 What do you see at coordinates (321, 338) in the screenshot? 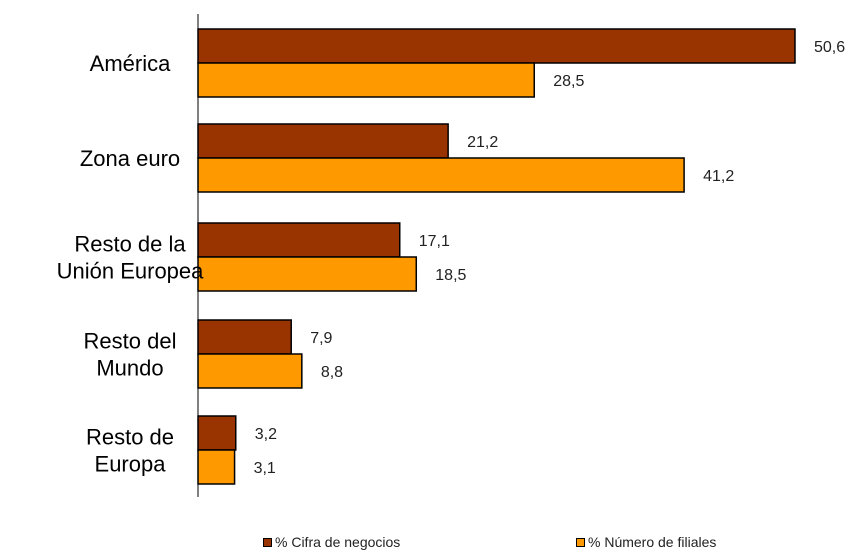
I see `value-label-cifra-resto-mundo: 7,9` at bounding box center [321, 338].